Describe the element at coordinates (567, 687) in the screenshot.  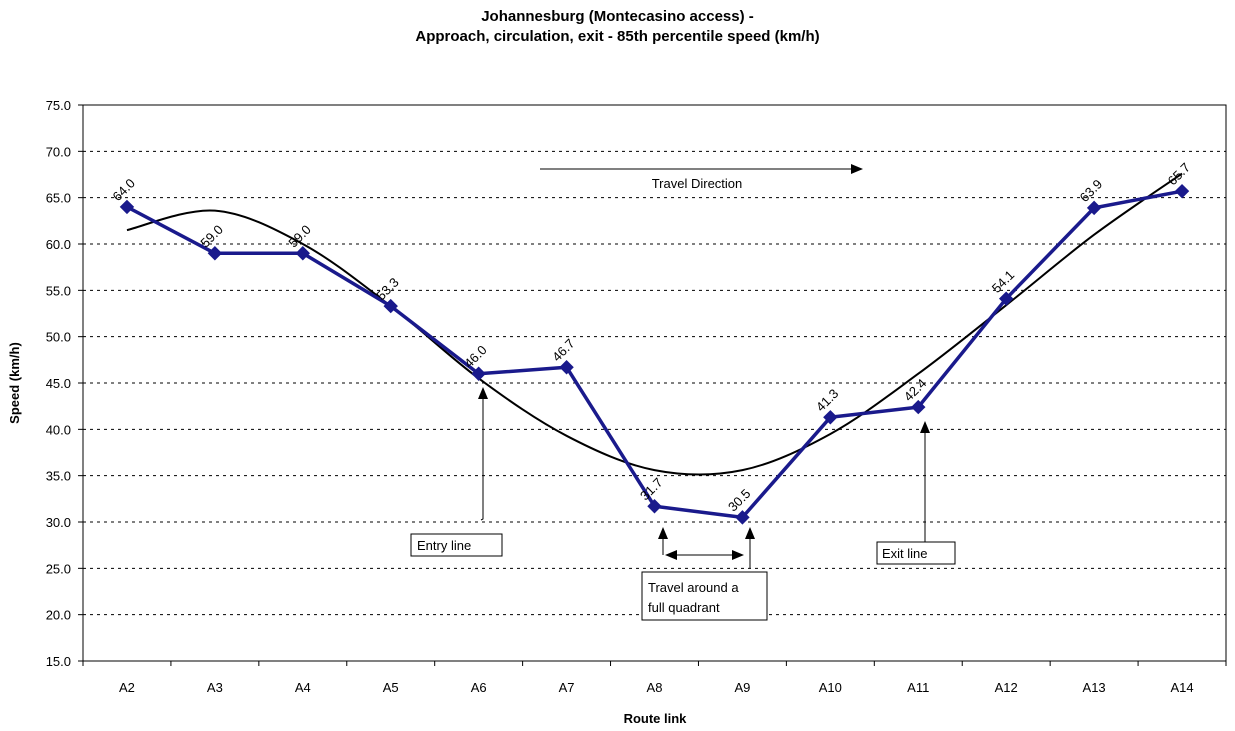
I see `x-tick-label: A7` at that location.